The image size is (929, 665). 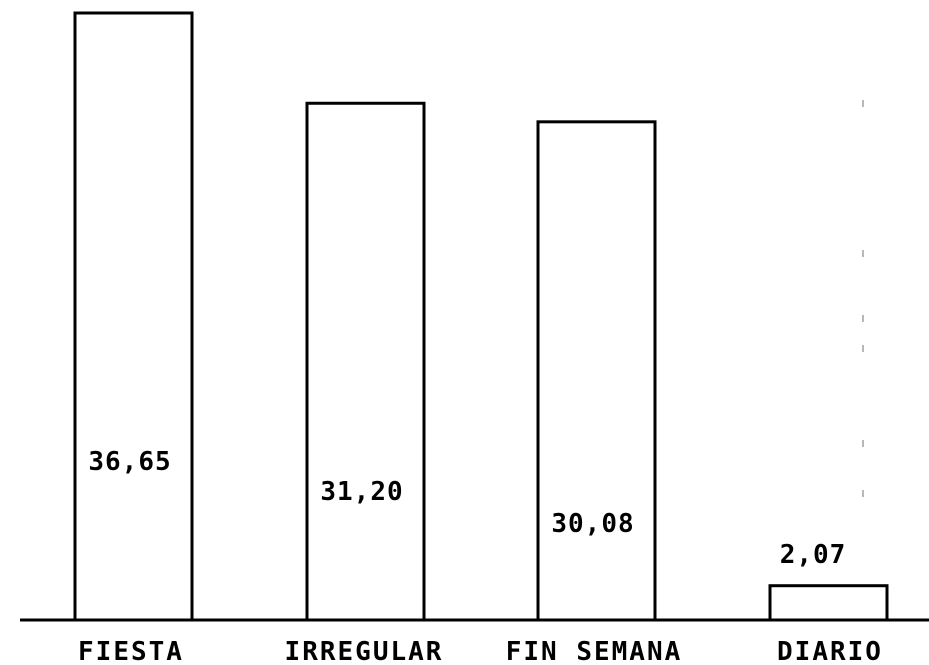 What do you see at coordinates (594, 651) in the screenshot?
I see `x-tick-label: FIN SEMANA` at bounding box center [594, 651].